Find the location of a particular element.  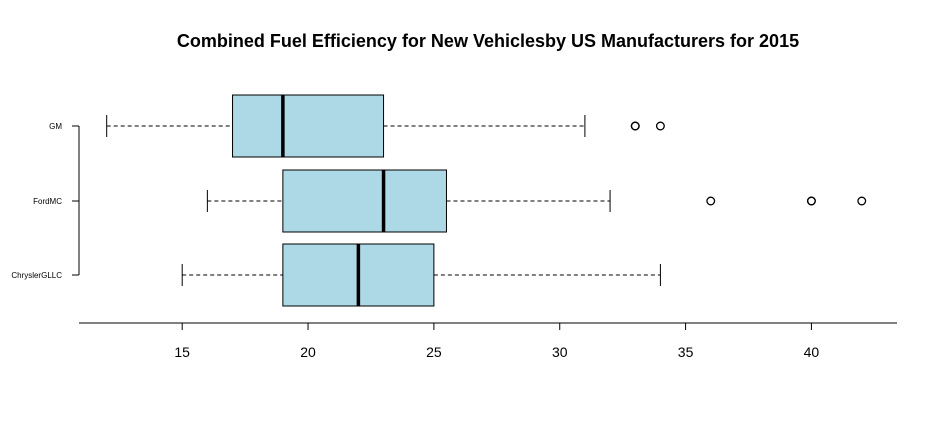

category-label: ChryslerGLLC is located at coordinates (36, 275).